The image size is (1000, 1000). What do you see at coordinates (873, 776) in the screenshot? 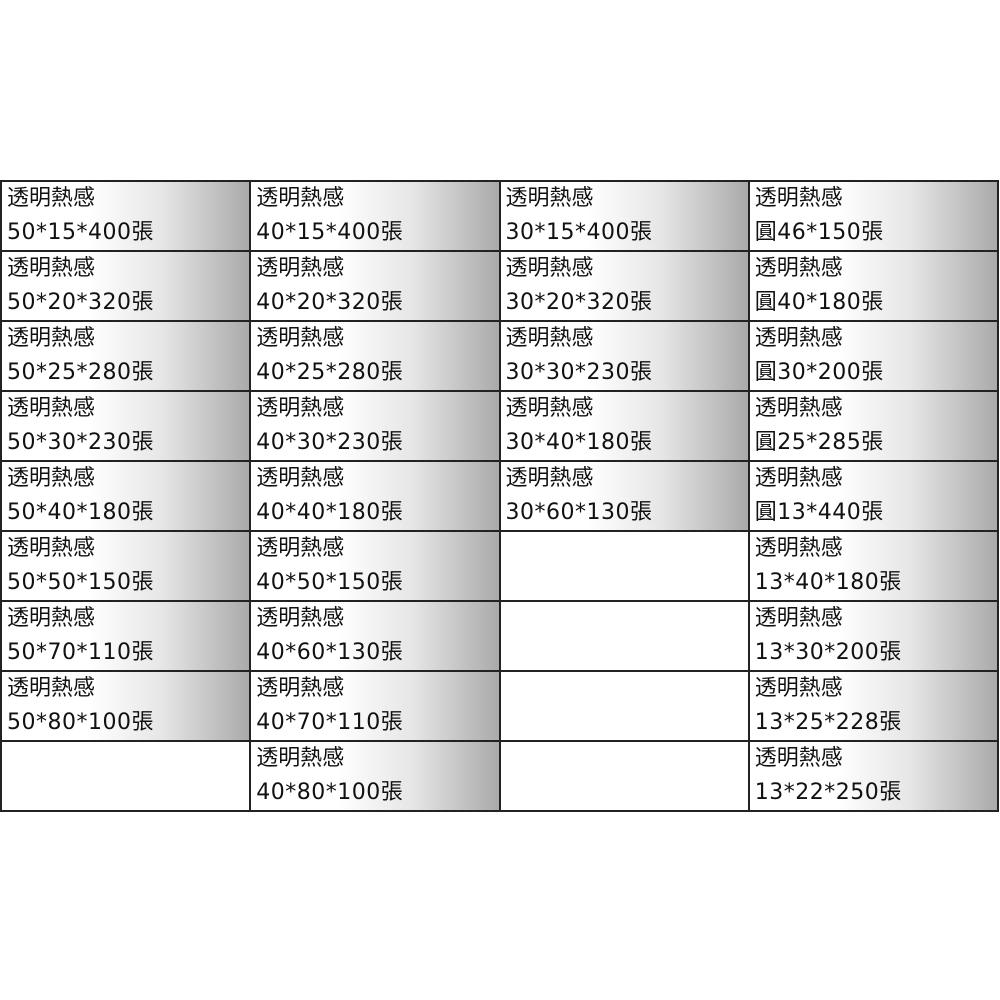
I see `product-cell: 透明熱感 13*22*250張` at bounding box center [873, 776].